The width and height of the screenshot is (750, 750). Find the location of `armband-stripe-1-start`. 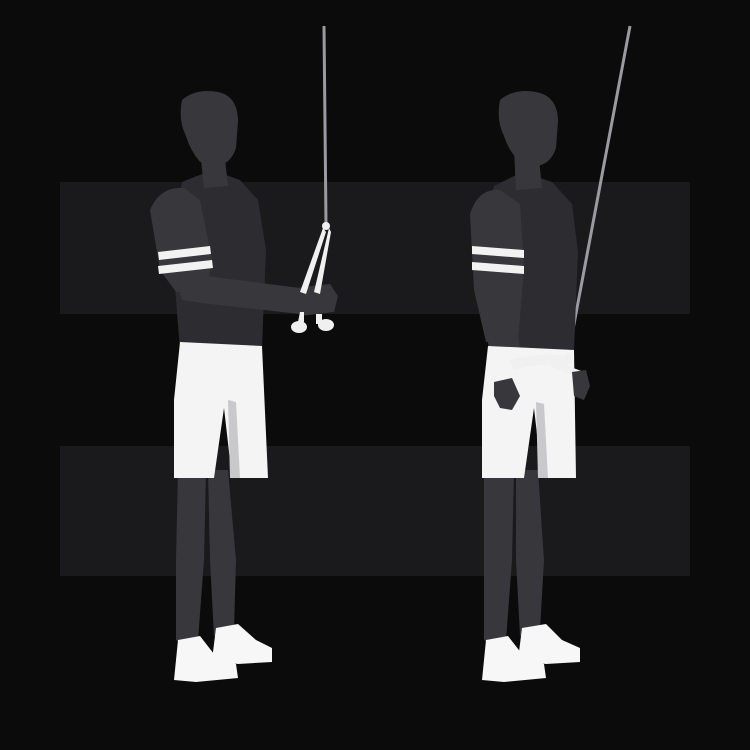

armband-stripe-1-start is located at coordinates (184, 253).